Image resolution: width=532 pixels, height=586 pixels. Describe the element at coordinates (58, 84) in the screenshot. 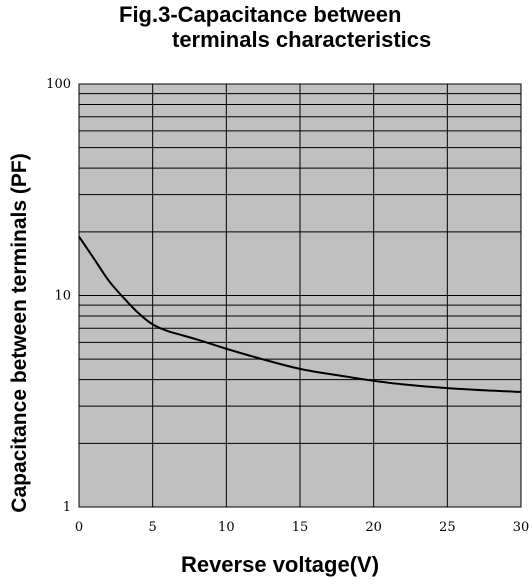

I see `y-tick-label: 100` at that location.